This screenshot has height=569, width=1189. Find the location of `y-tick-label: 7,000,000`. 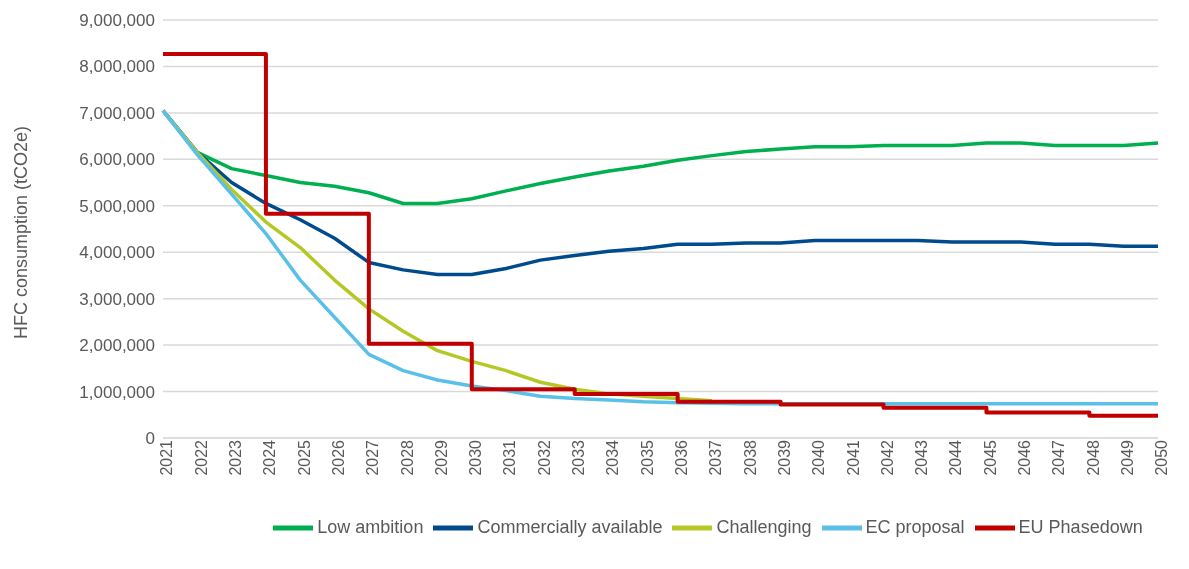

y-tick-label: 7,000,000 is located at coordinates (117, 113).